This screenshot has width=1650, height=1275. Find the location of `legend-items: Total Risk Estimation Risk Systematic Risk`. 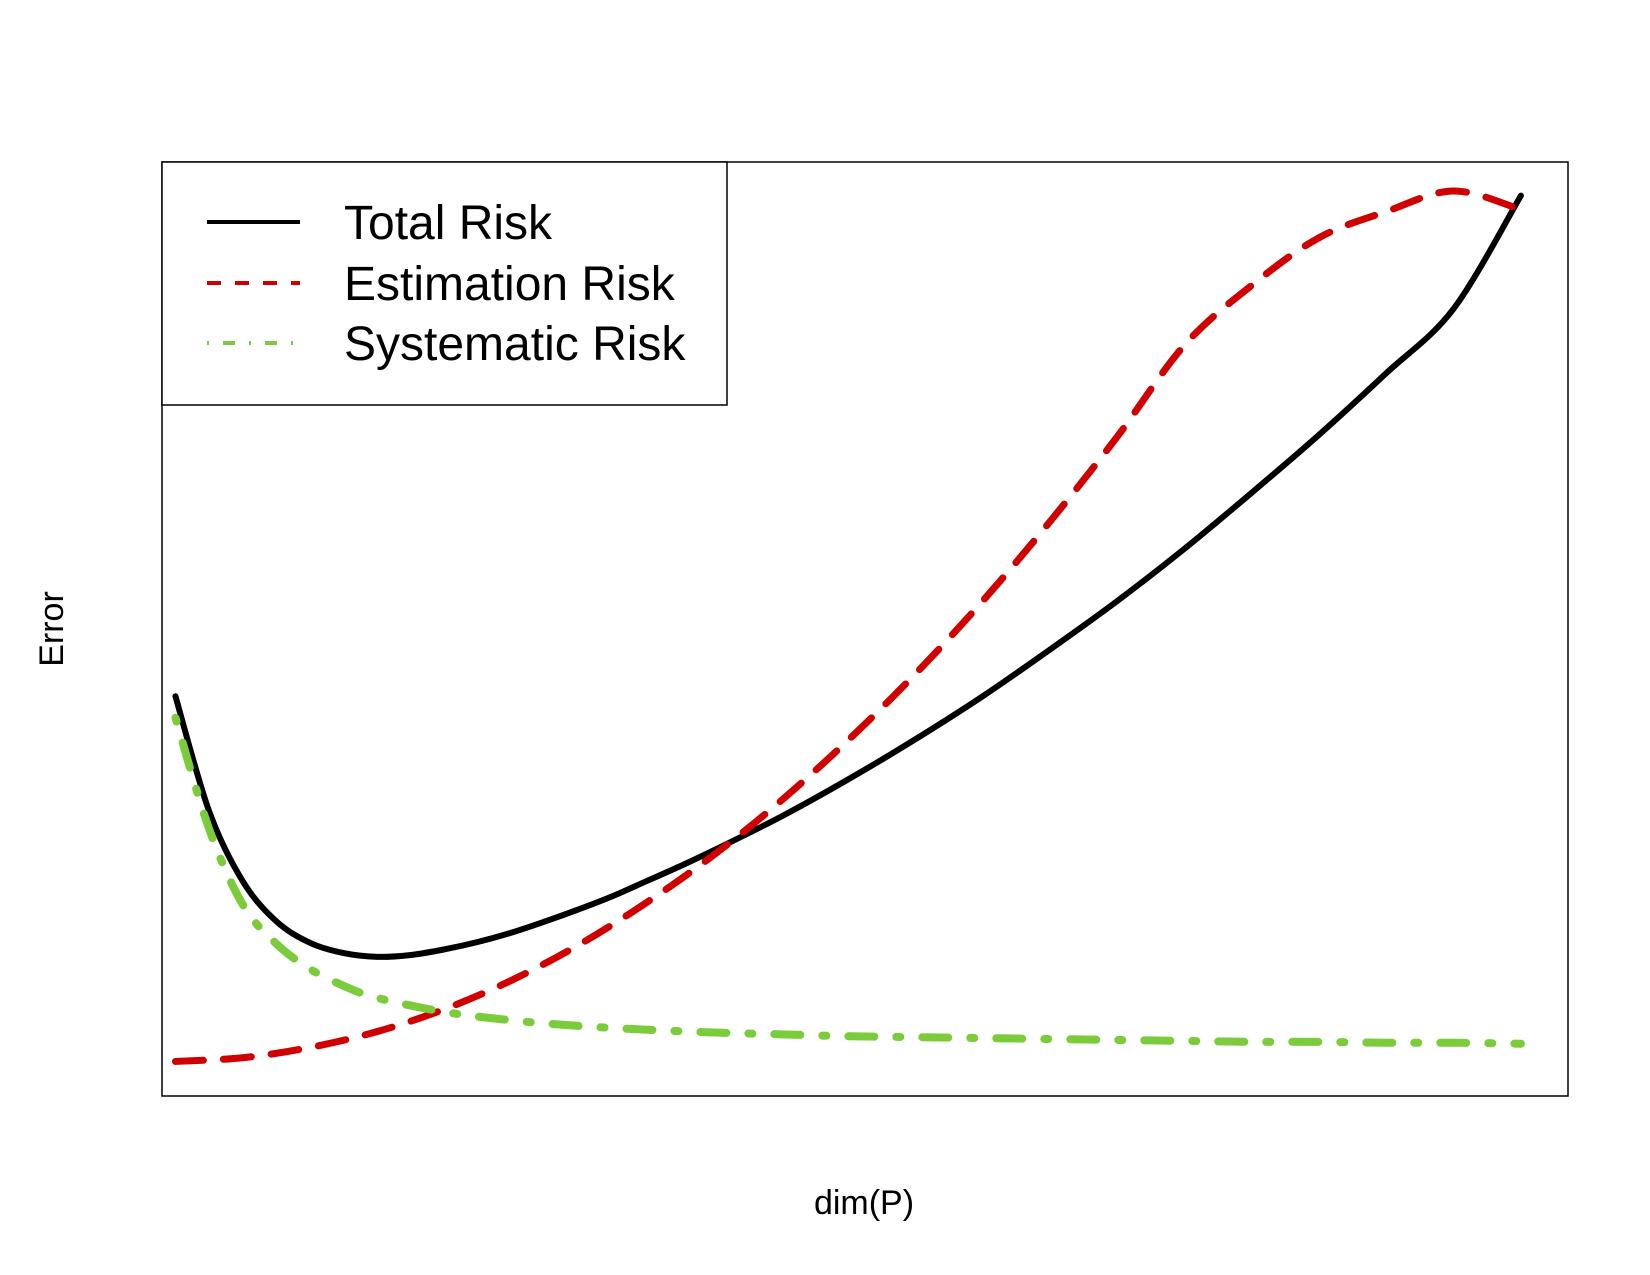

legend-items: Total Risk Estimation Risk Systematic Risk is located at coordinates (446, 284).